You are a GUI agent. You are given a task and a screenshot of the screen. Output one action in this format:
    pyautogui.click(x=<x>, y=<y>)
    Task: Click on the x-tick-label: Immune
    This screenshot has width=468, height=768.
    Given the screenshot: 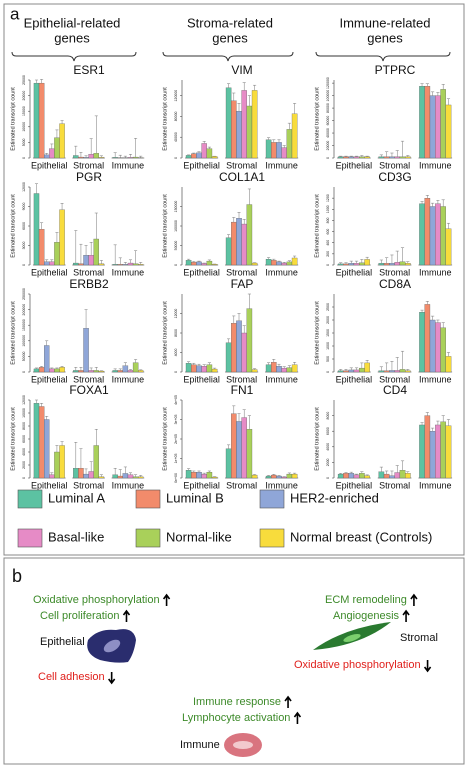 What is the action you would take?
    pyautogui.click(x=128, y=165)
    